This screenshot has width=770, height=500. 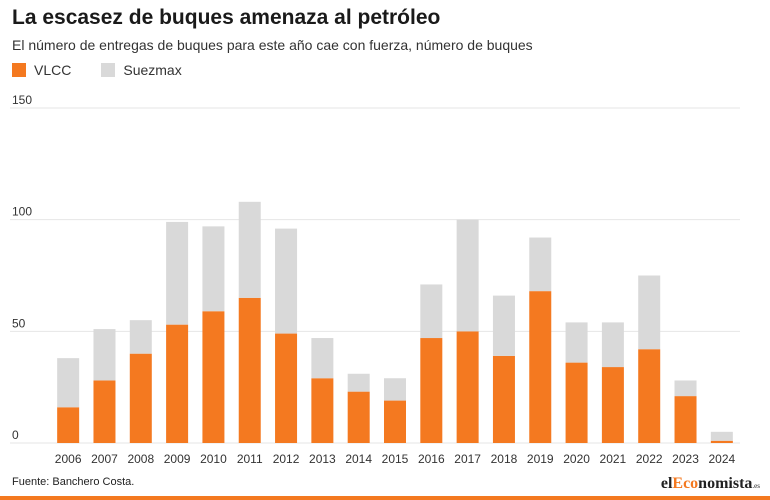 I want to click on brand-prefix: el, so click(x=666, y=483).